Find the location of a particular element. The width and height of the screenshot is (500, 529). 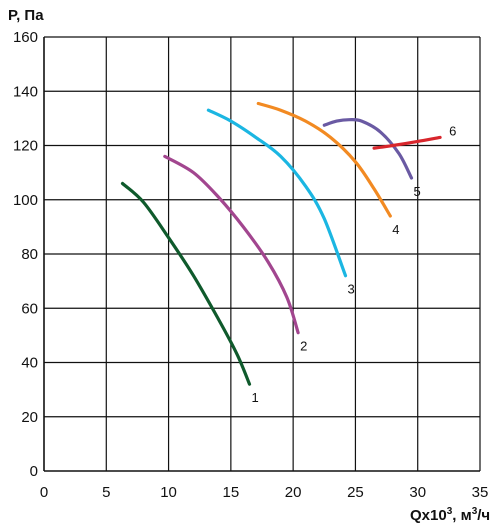

x-tick-label: 15 is located at coordinates (231, 492).